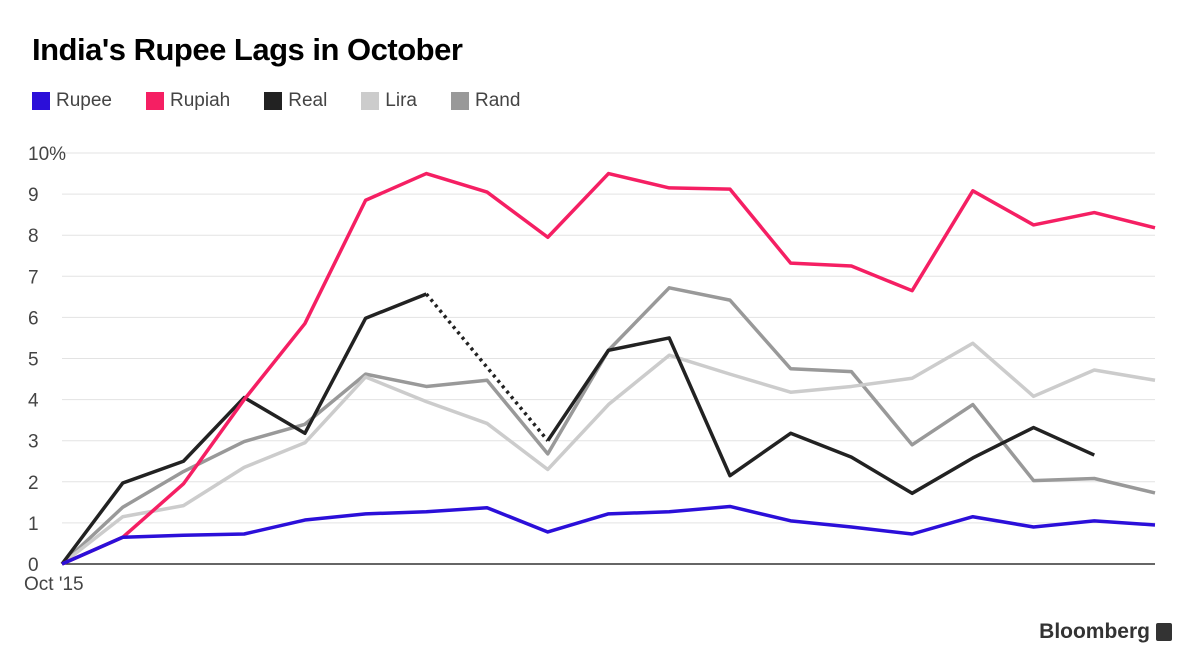  I want to click on y-tick-label: 0, so click(33, 565).